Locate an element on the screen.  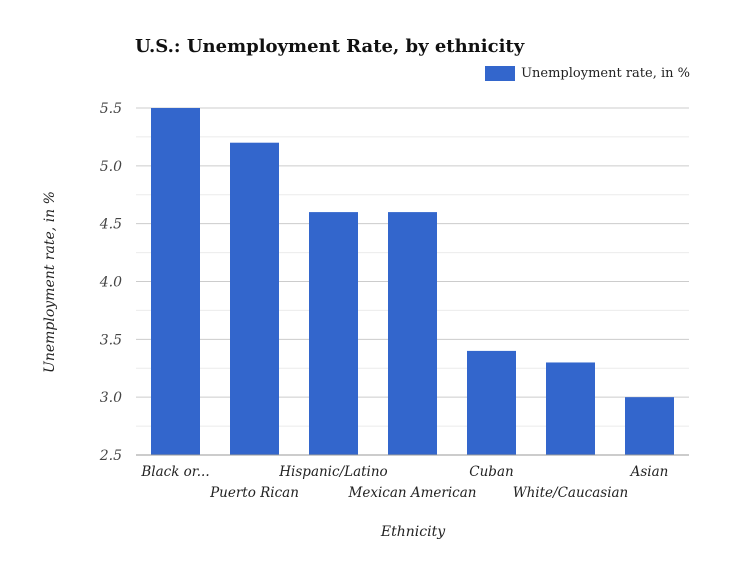
x-tick-label: Mexican American is located at coordinates (412, 493).